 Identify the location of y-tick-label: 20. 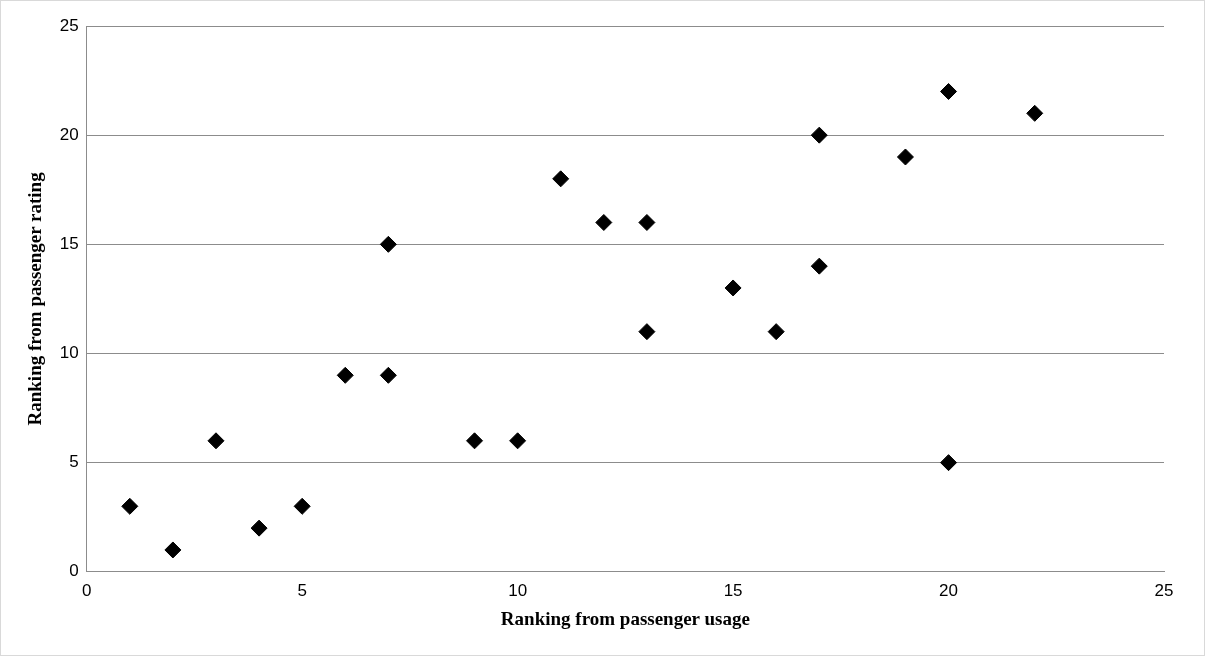
(69, 134).